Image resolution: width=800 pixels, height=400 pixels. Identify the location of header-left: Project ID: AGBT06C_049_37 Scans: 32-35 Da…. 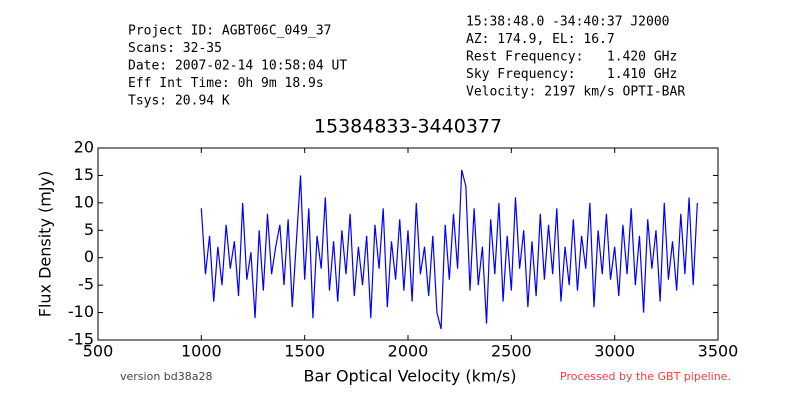
(237, 66).